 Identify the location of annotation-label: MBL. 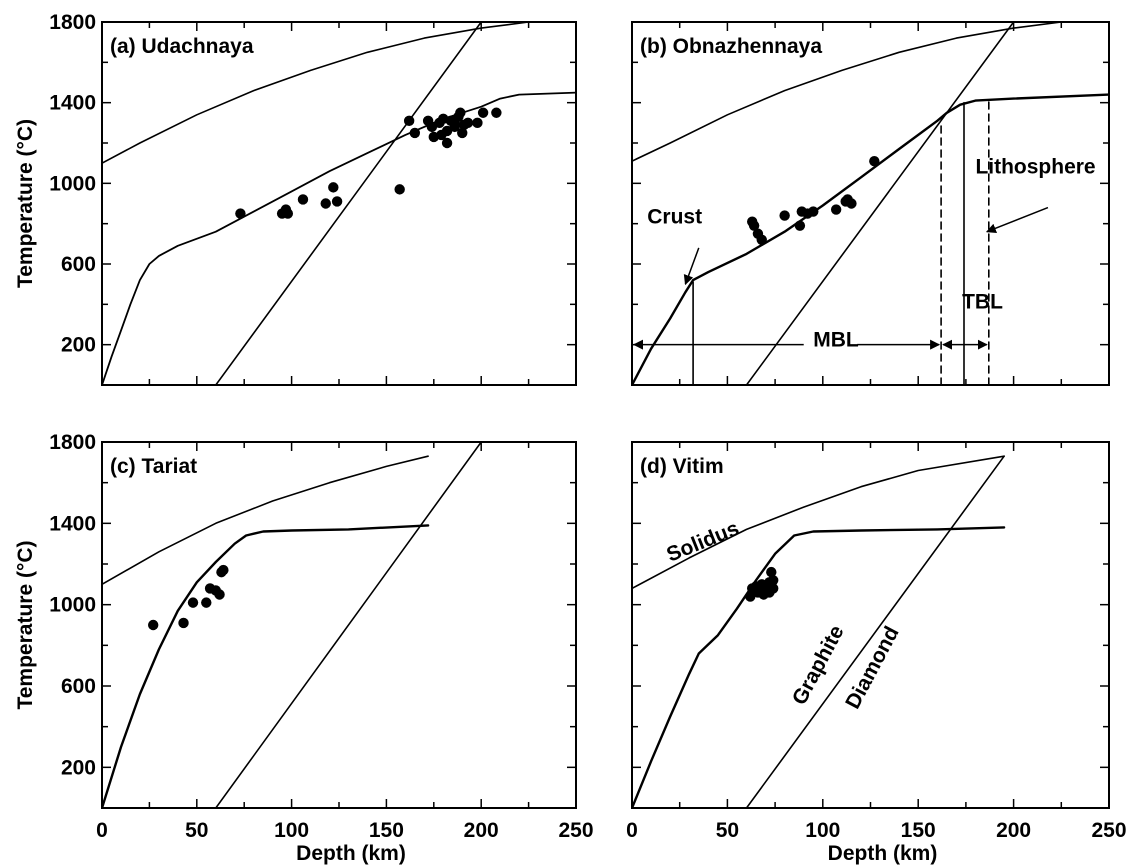
(836, 340).